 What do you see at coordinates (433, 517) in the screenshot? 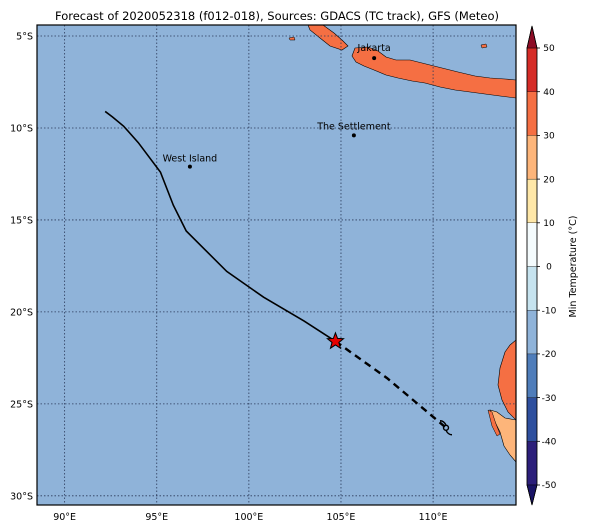
I see `lon-tick-label: 110°E` at bounding box center [433, 517].